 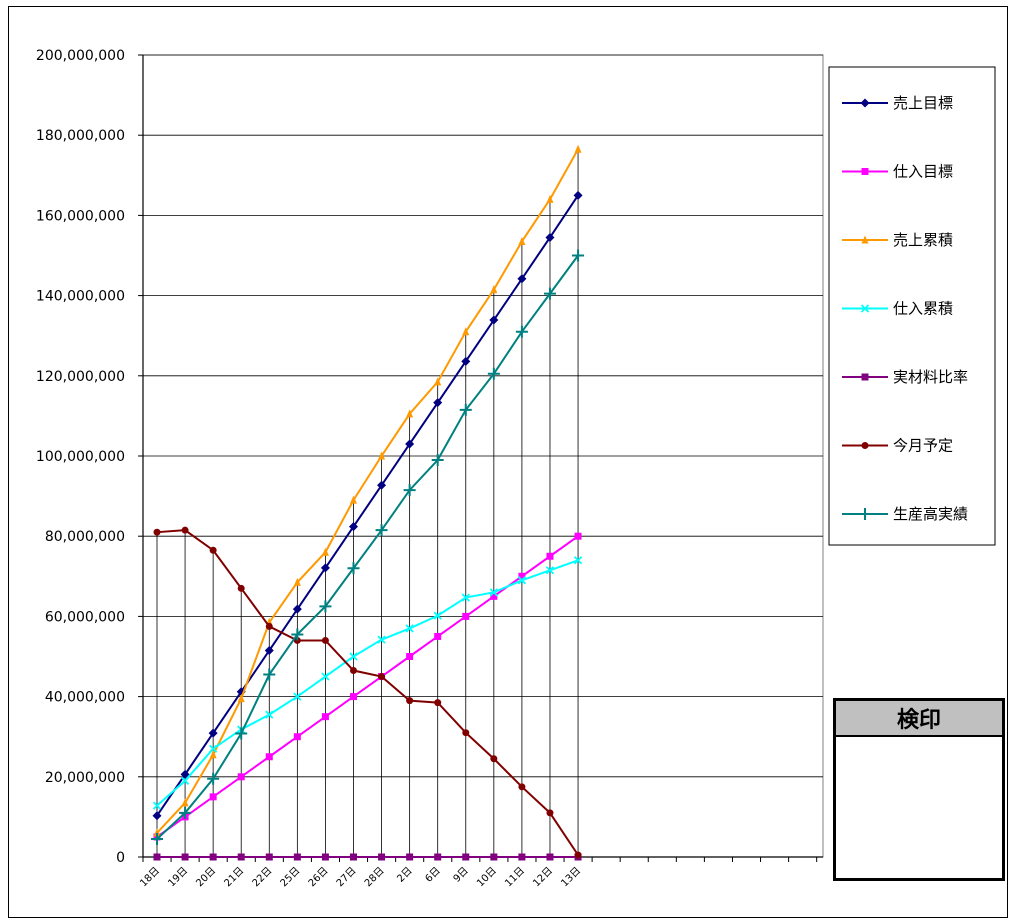 I want to click on legend-label: 生産高実績, so click(x=930, y=514).